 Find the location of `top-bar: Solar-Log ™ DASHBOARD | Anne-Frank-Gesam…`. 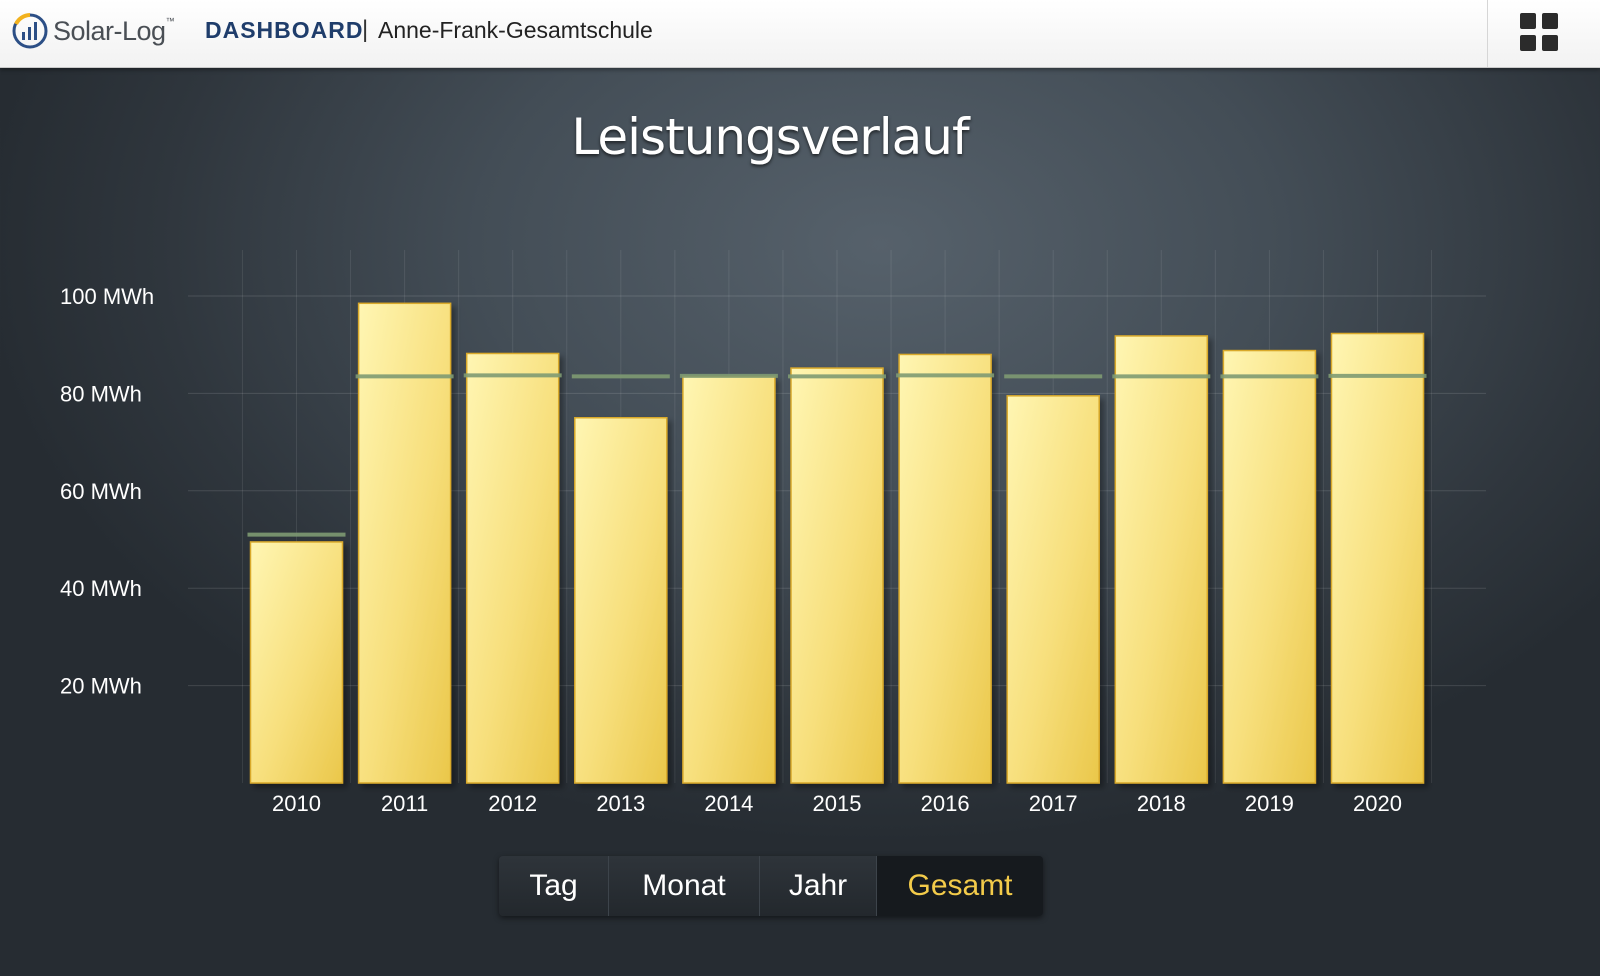

top-bar: Solar-Log ™ DASHBOARD | Anne-Frank-Gesam… is located at coordinates (800, 34).